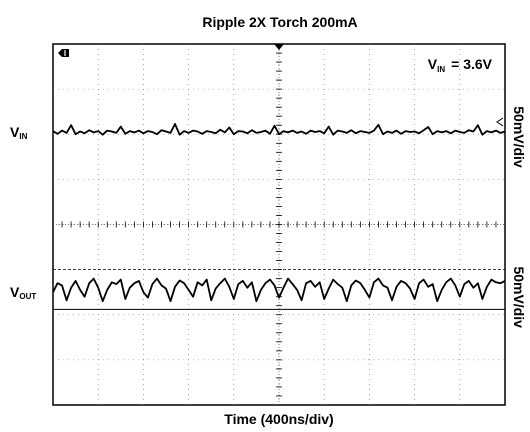 The height and width of the screenshot is (432, 530). What do you see at coordinates (278, 419) in the screenshot?
I see `x-axis-label: Time (400ns/div)` at bounding box center [278, 419].